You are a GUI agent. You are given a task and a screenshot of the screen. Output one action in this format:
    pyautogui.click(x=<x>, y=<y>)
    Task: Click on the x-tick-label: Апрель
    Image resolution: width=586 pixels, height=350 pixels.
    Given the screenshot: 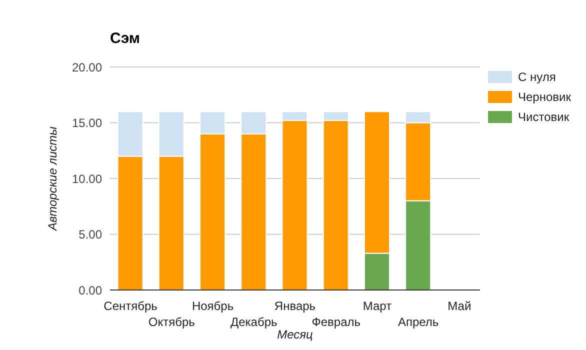 What is the action you would take?
    pyautogui.click(x=418, y=322)
    